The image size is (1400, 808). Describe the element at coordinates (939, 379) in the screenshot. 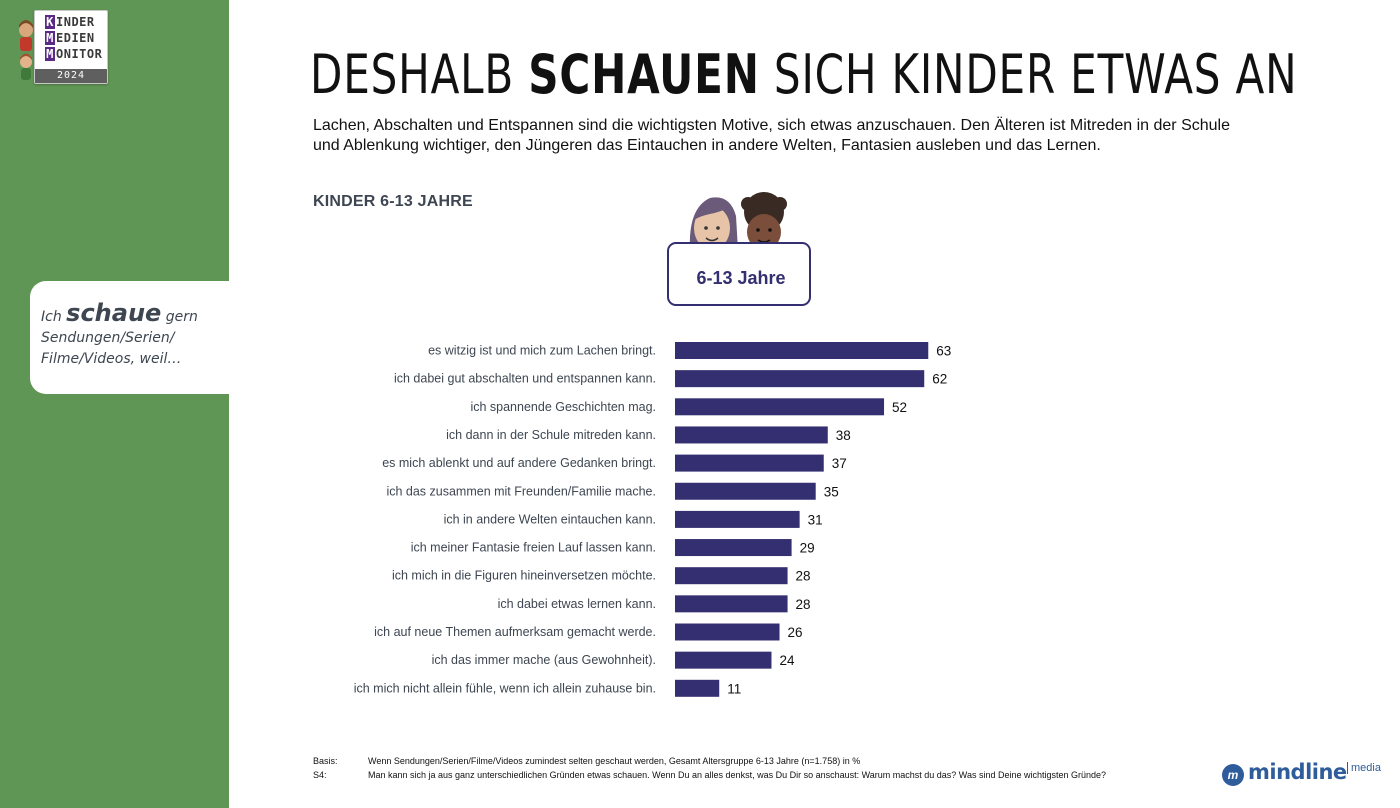

I see `value-label: 62` at that location.